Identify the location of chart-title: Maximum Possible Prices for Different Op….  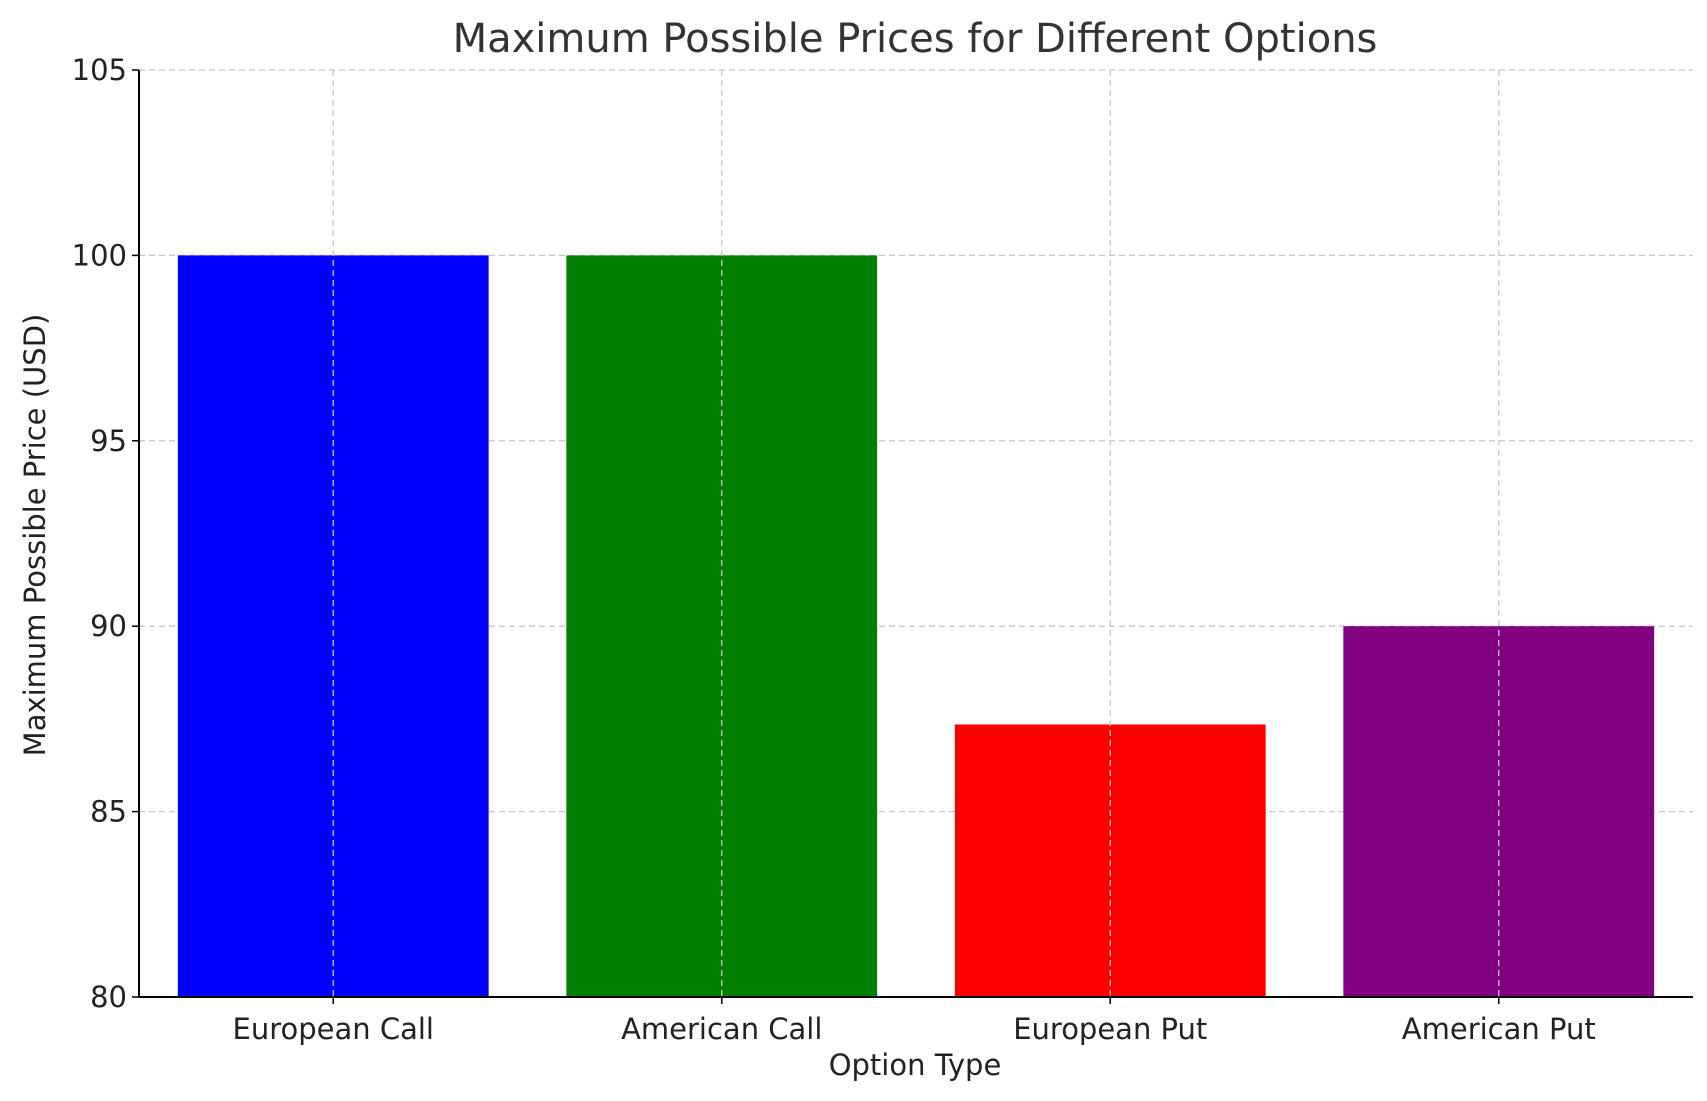
(915, 39).